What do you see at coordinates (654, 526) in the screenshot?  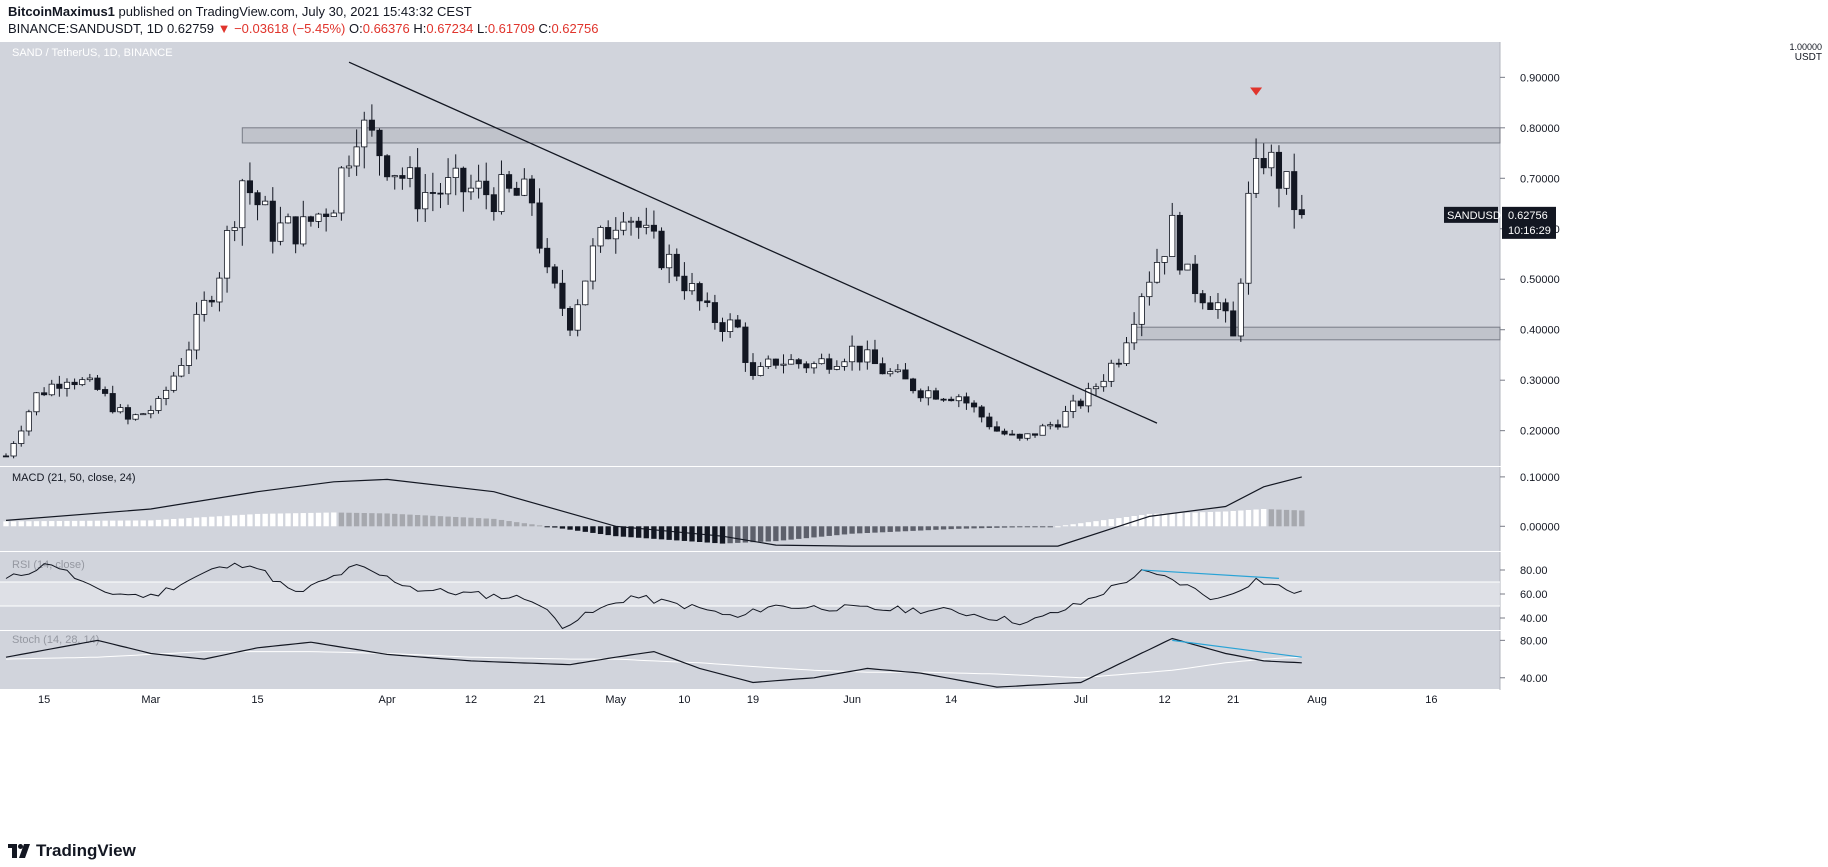 I see `macd-histogram` at bounding box center [654, 526].